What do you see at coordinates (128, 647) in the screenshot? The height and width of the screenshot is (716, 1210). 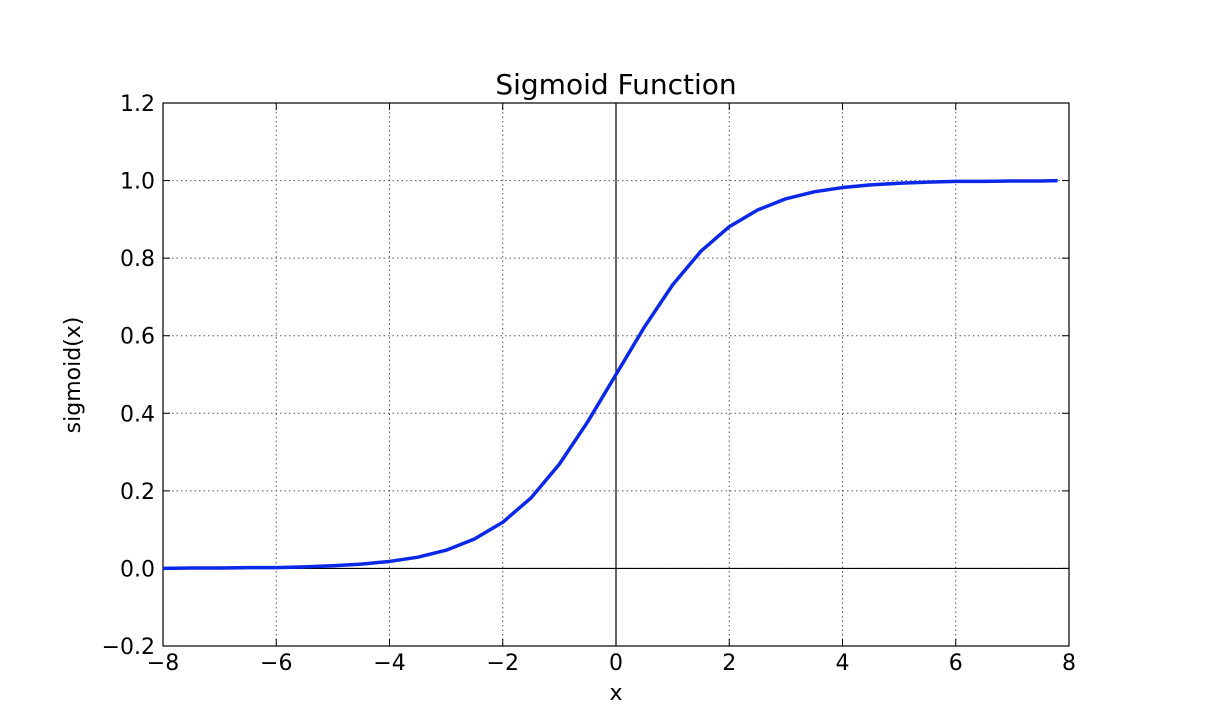 I see `y-tick-label: −0.2` at bounding box center [128, 647].